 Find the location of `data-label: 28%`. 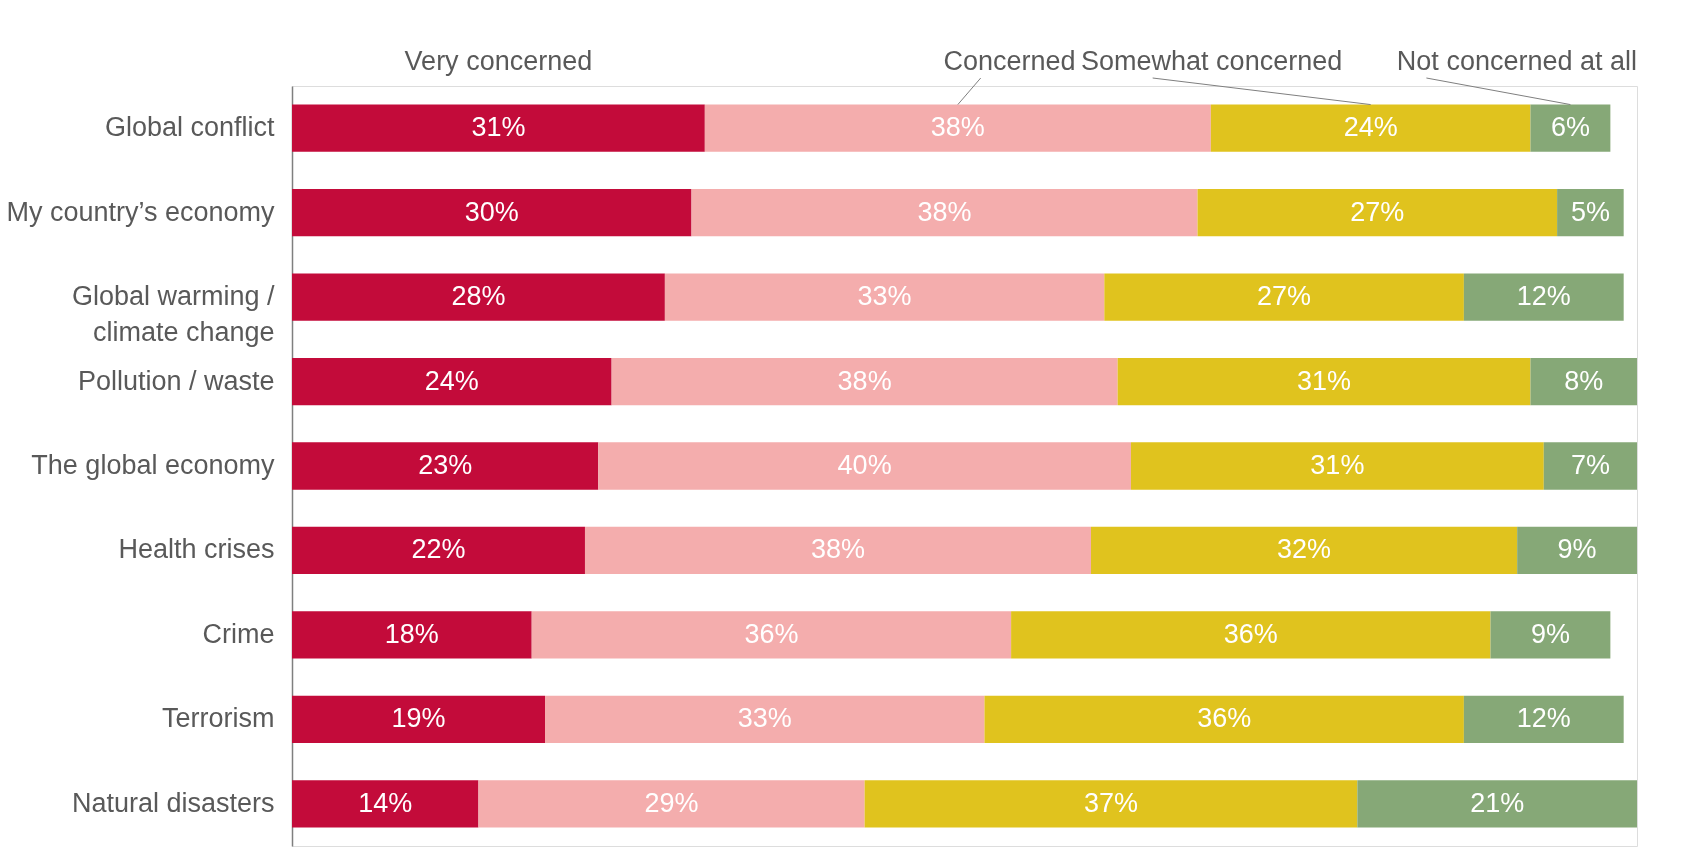

data-label: 28% is located at coordinates (478, 296).